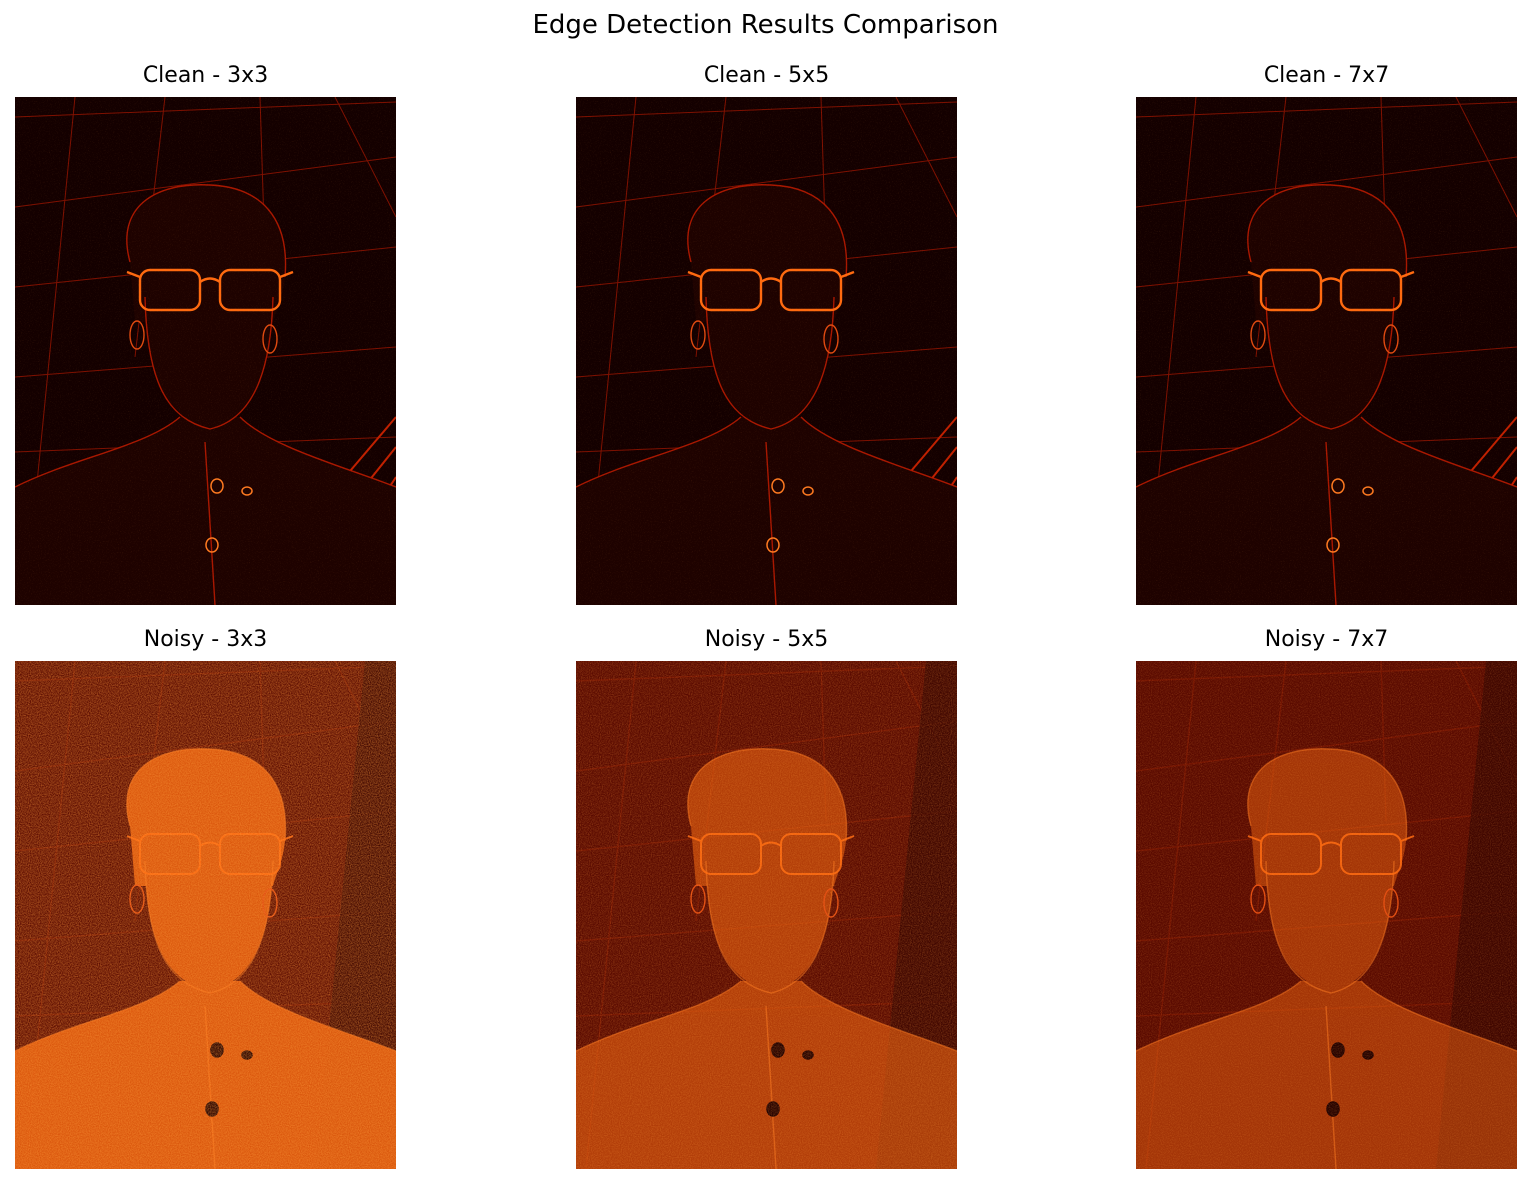 This screenshot has width=1531, height=1183. What do you see at coordinates (1326, 75) in the screenshot?
I see `panel-title-clean-7x7: Clean - 7x7` at bounding box center [1326, 75].